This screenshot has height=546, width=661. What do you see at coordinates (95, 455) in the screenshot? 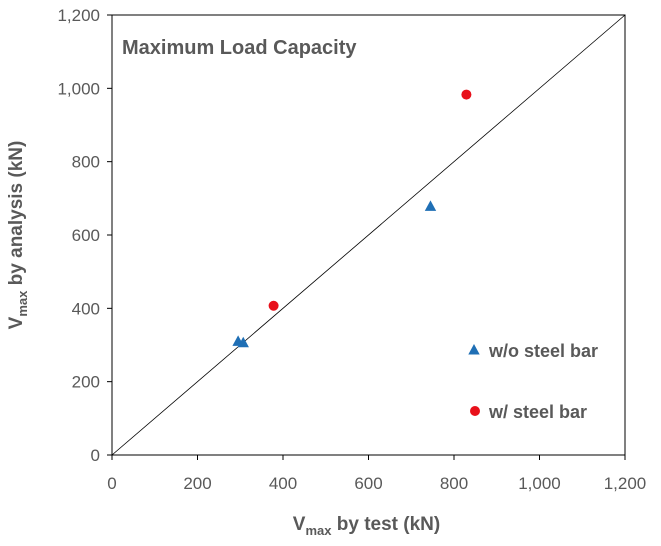
I see `y-tick-label: 0` at bounding box center [95, 455].